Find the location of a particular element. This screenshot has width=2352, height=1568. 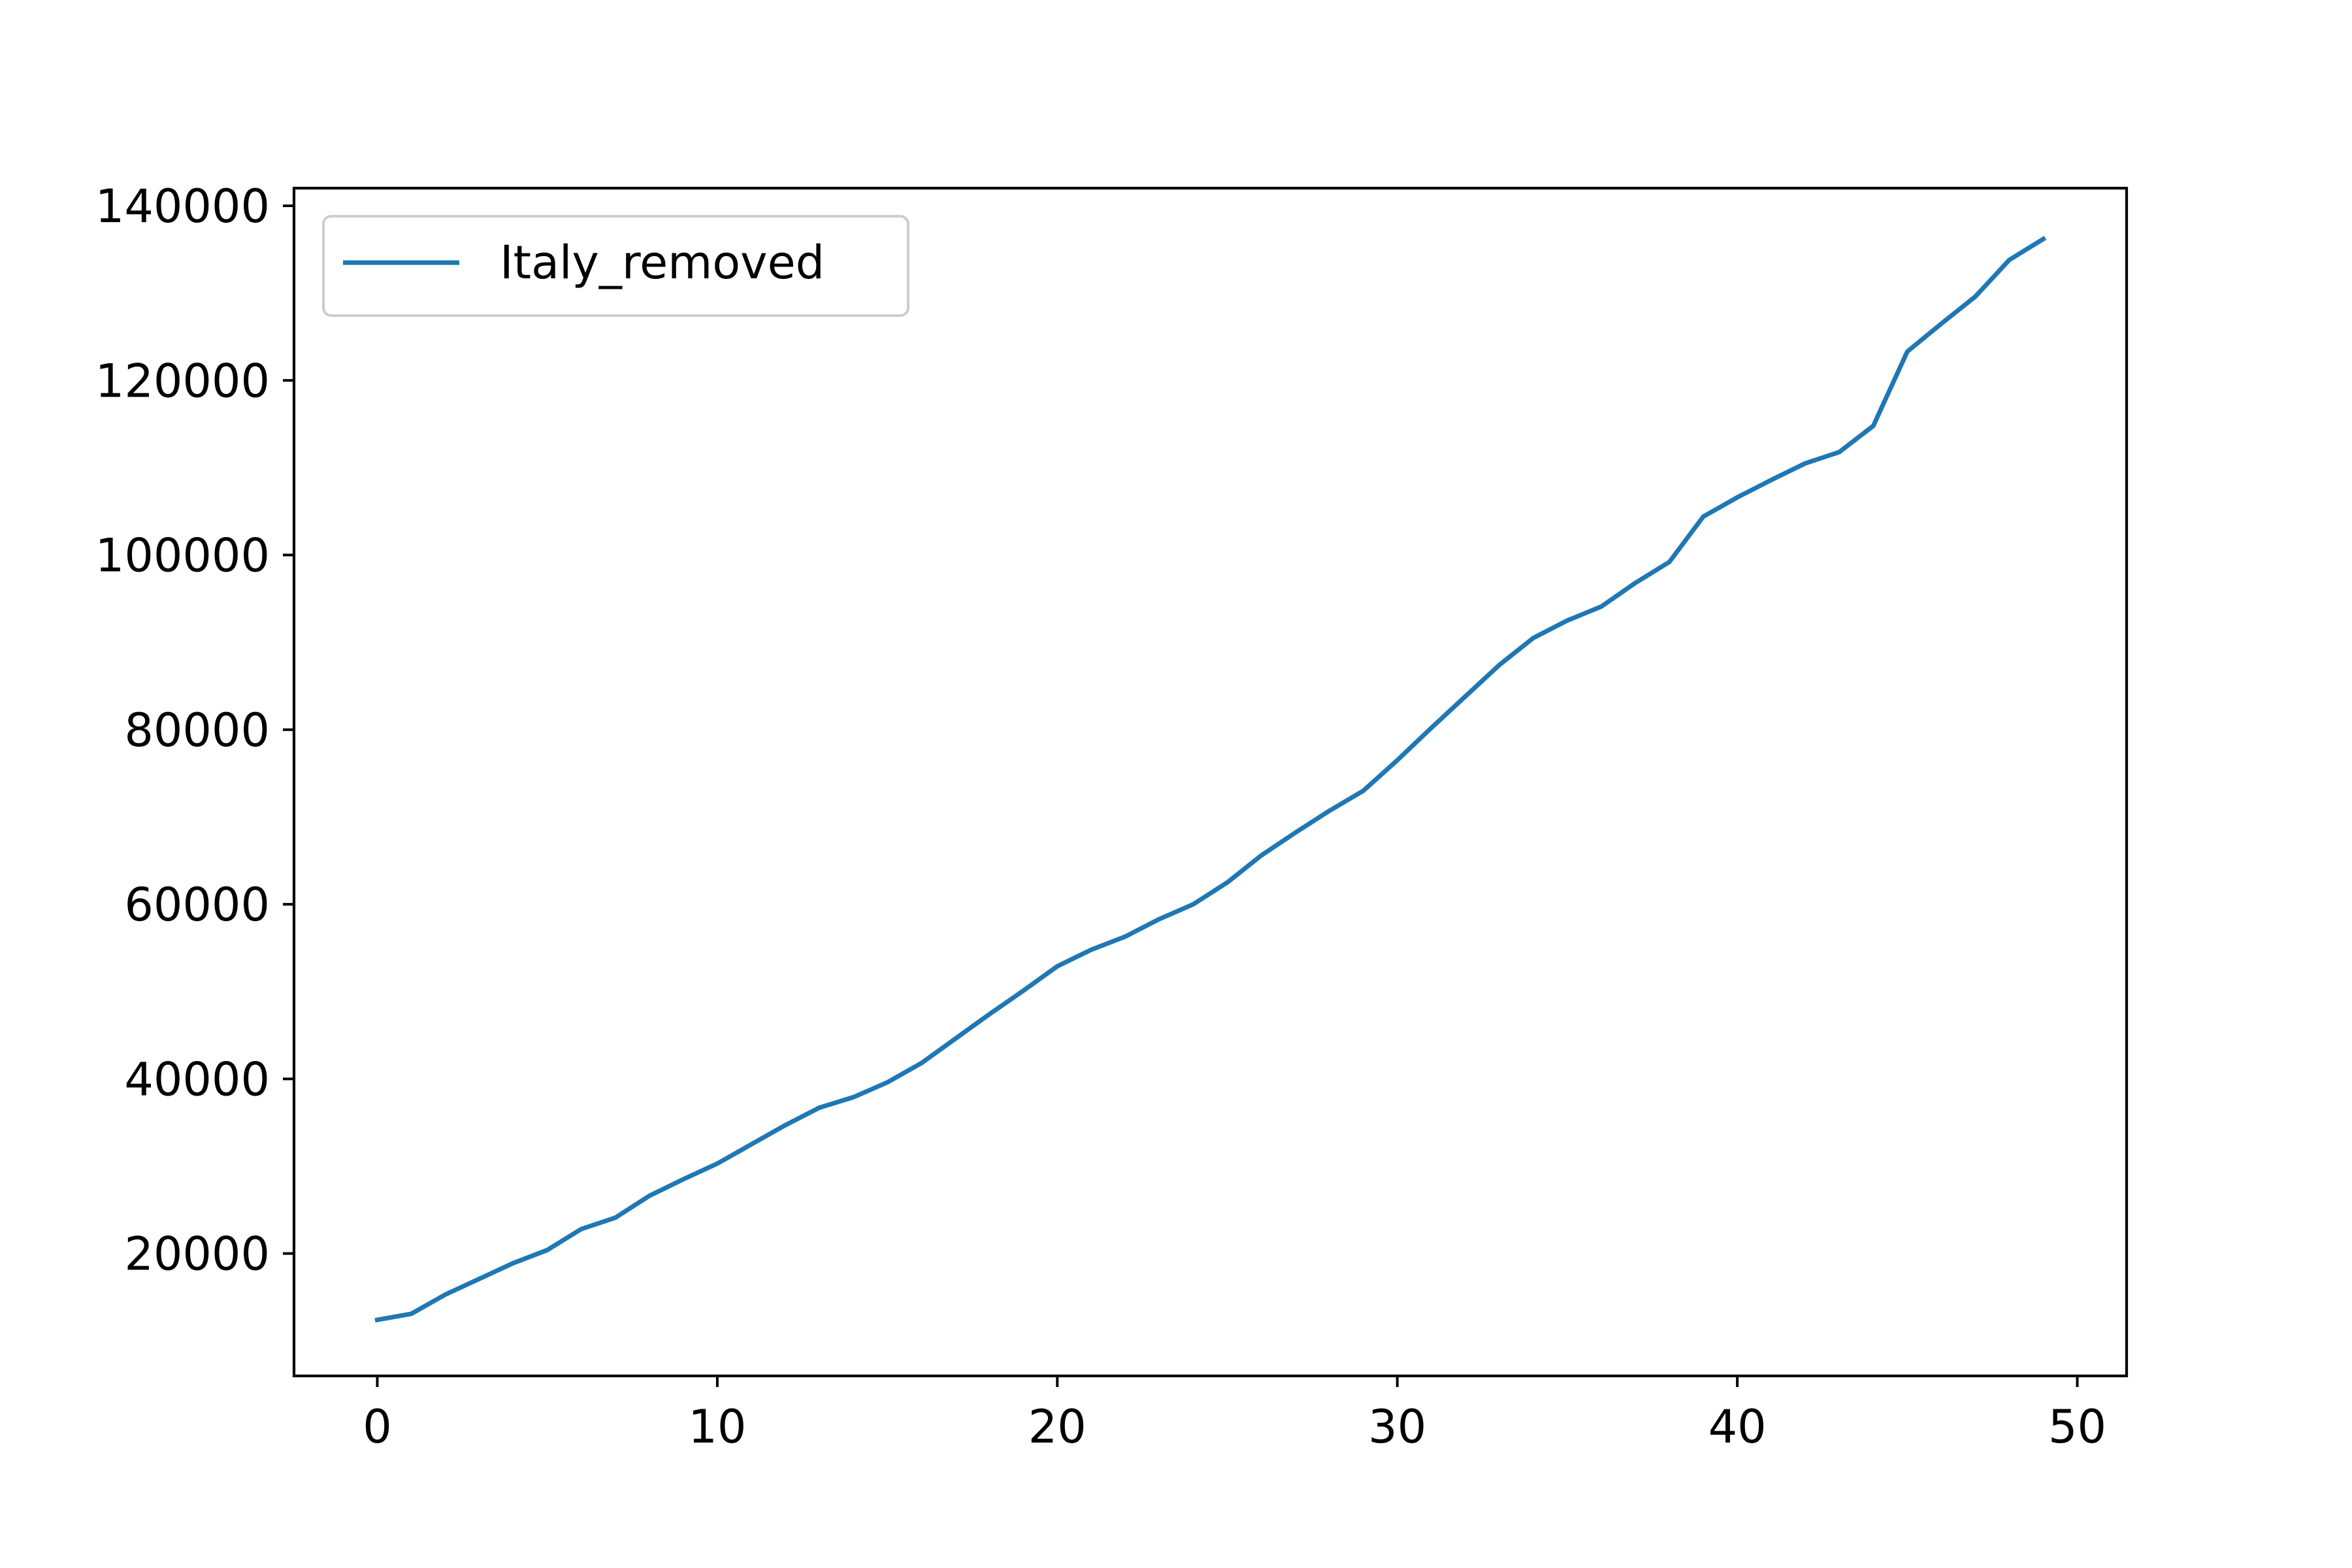

y-axis: 20000 40000 60000 80000 100000 120000 140000 is located at coordinates (194, 730).